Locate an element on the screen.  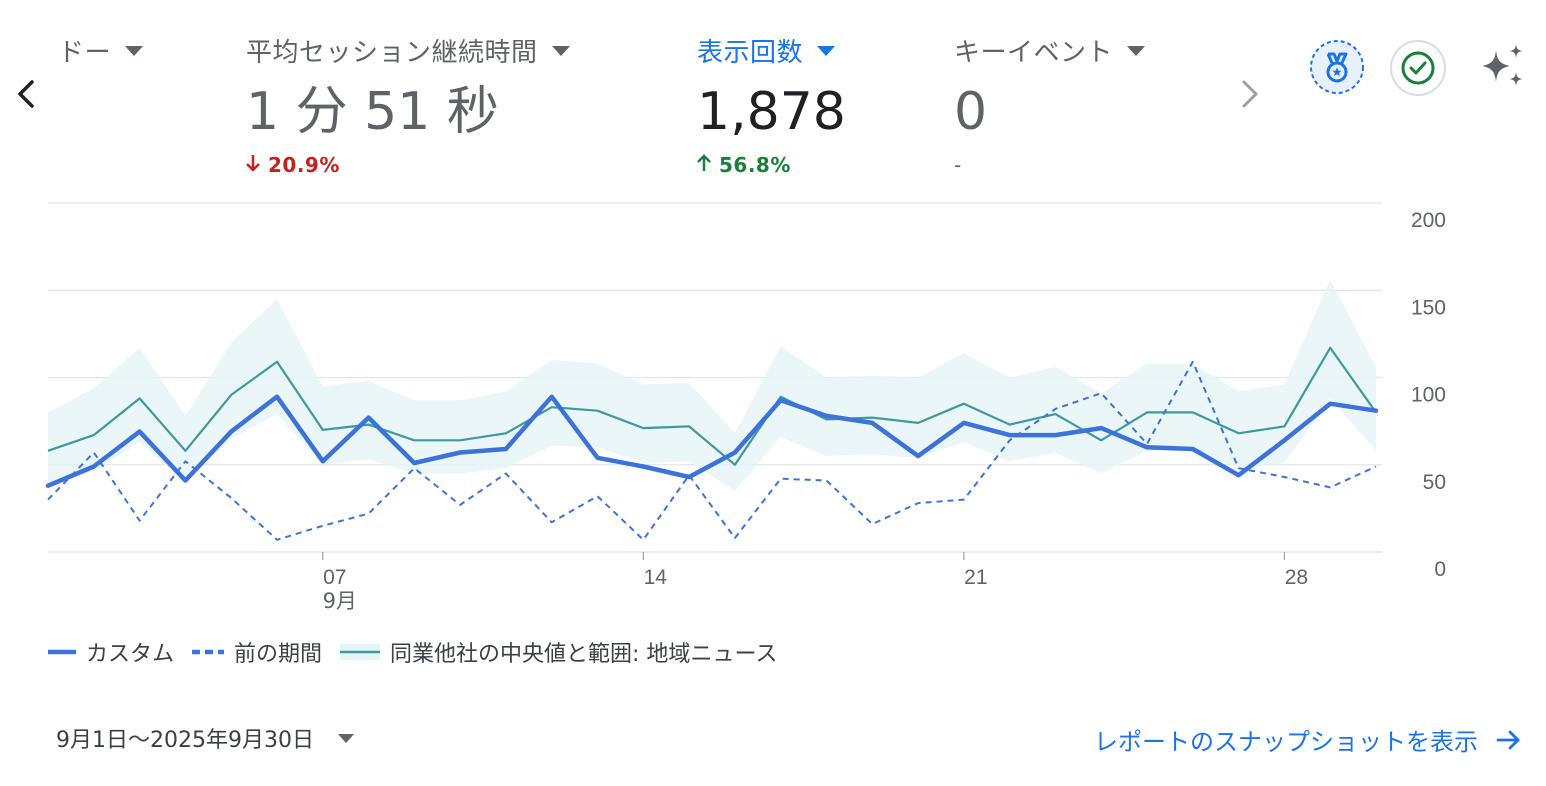
x-tick-label-14: 14 is located at coordinates (656, 577).